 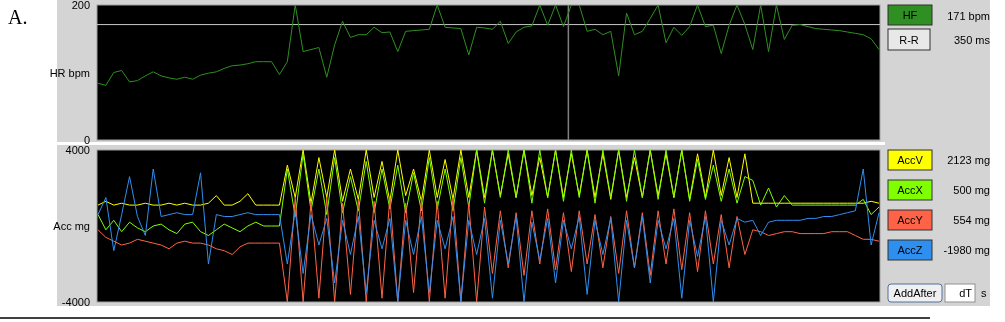 I want to click on text: AddAfter, so click(x=915, y=293).